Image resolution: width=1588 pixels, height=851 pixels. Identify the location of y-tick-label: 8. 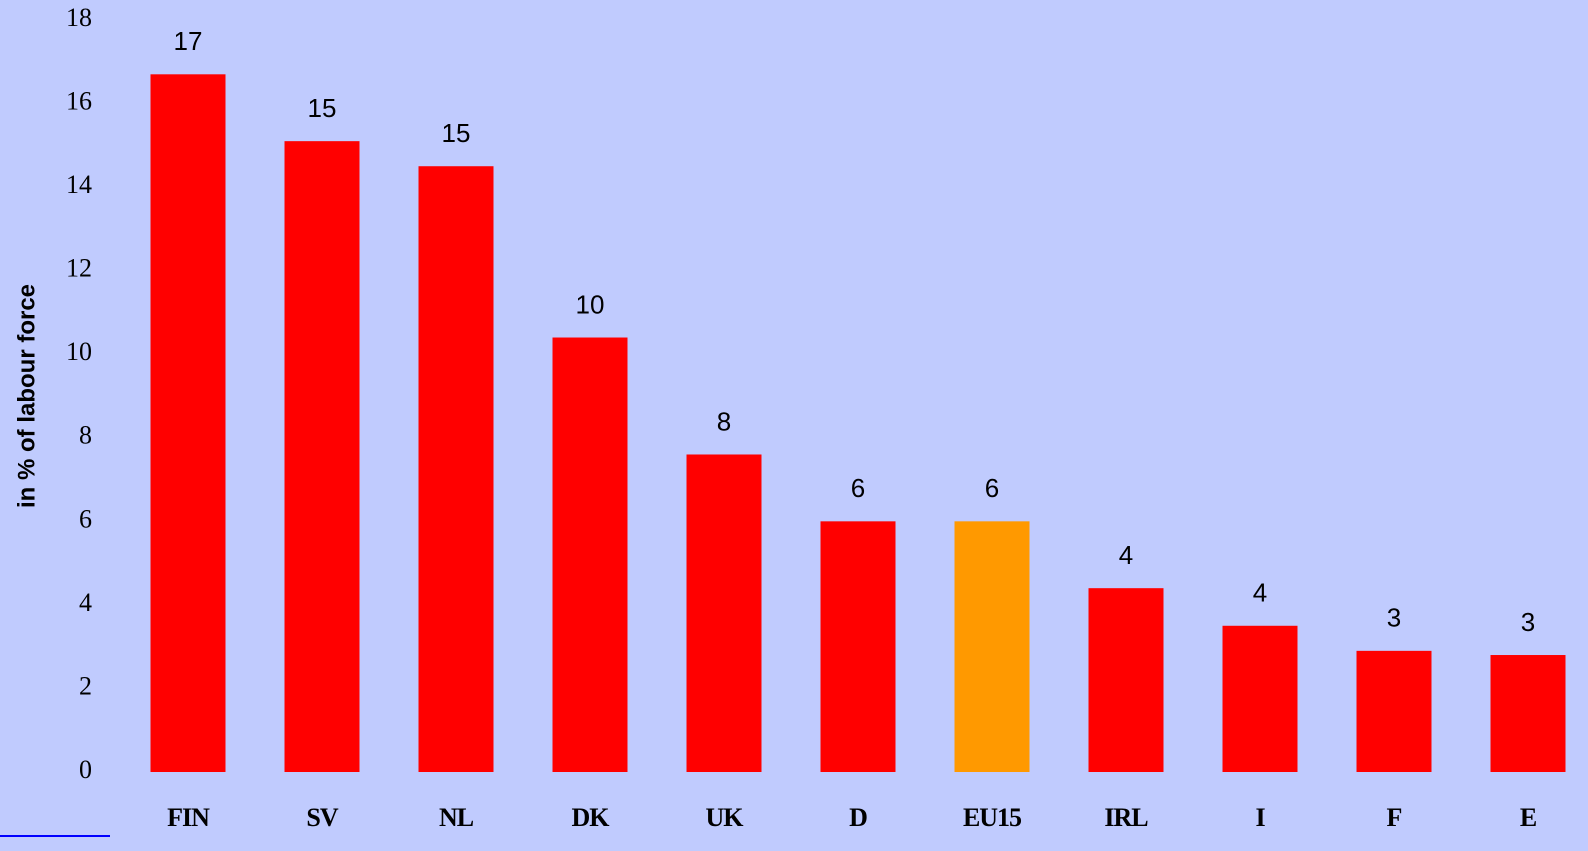
(85, 435).